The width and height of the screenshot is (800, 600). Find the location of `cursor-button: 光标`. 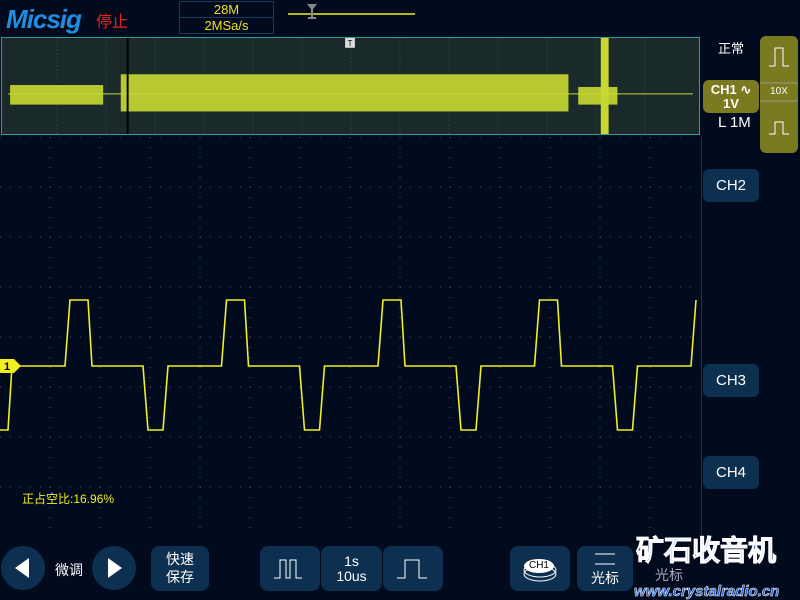

cursor-button: 光标 is located at coordinates (605, 568).